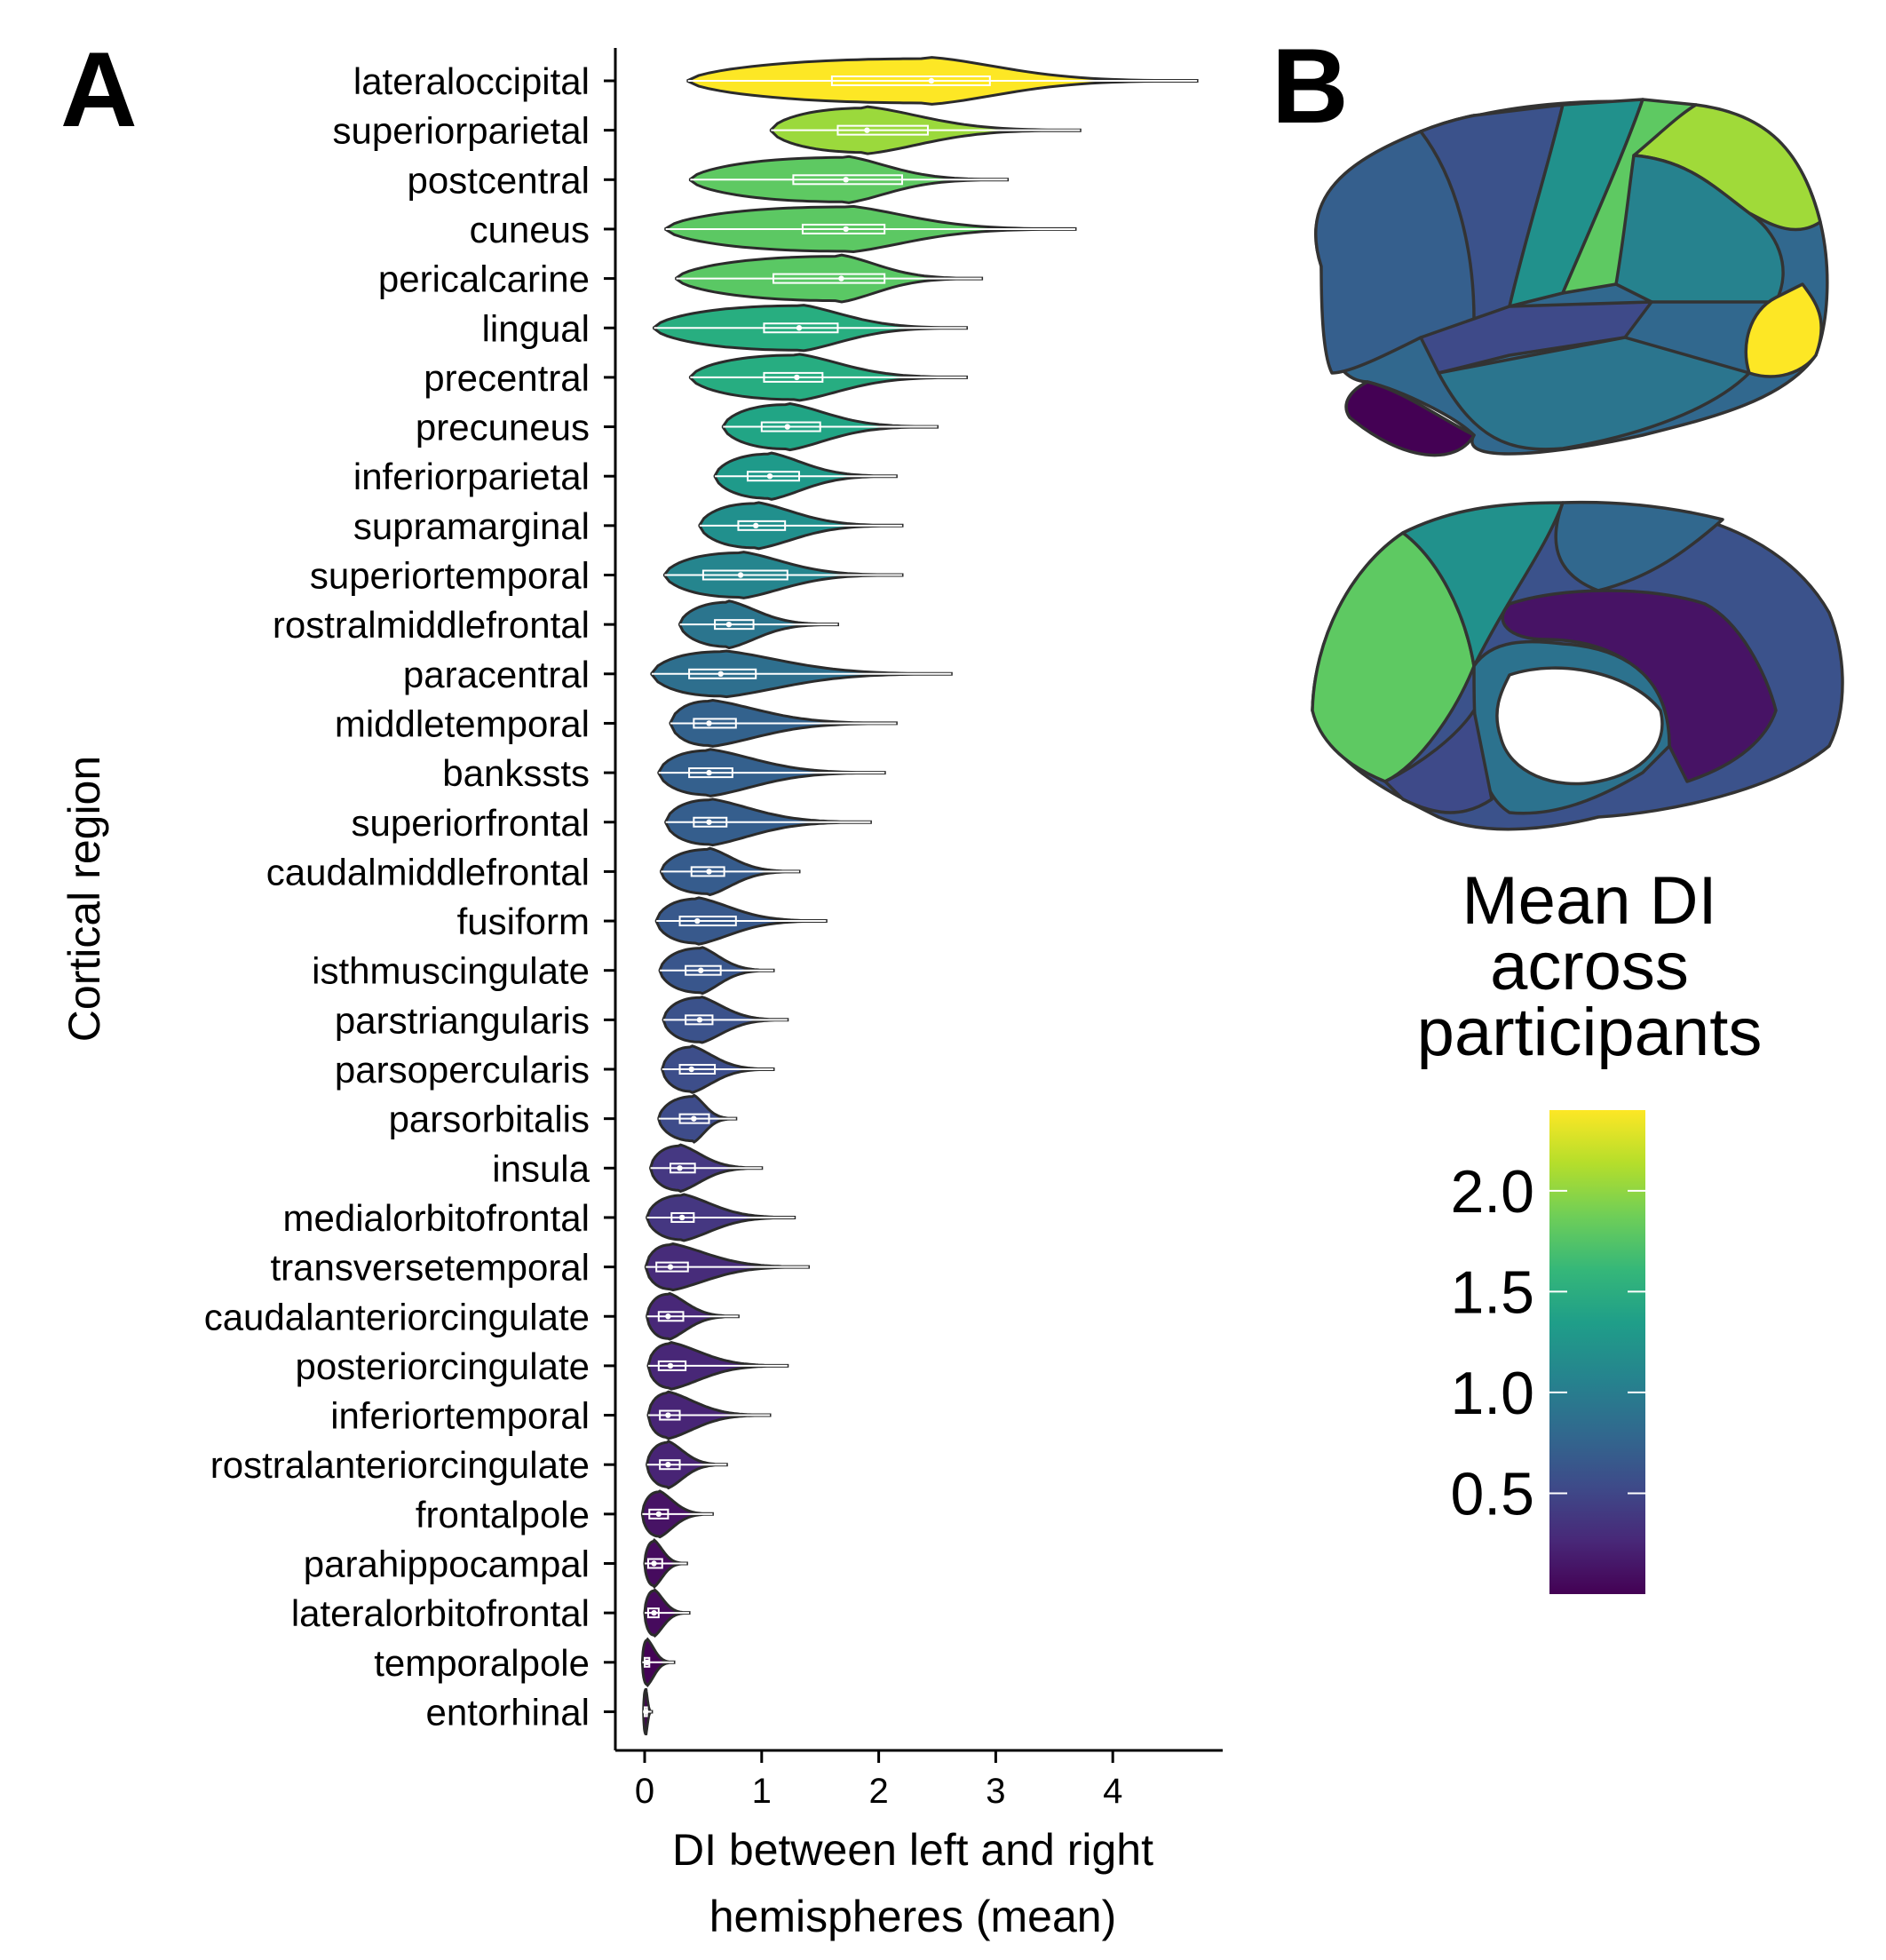  I want to click on violin-precuneus, so click(830, 426).